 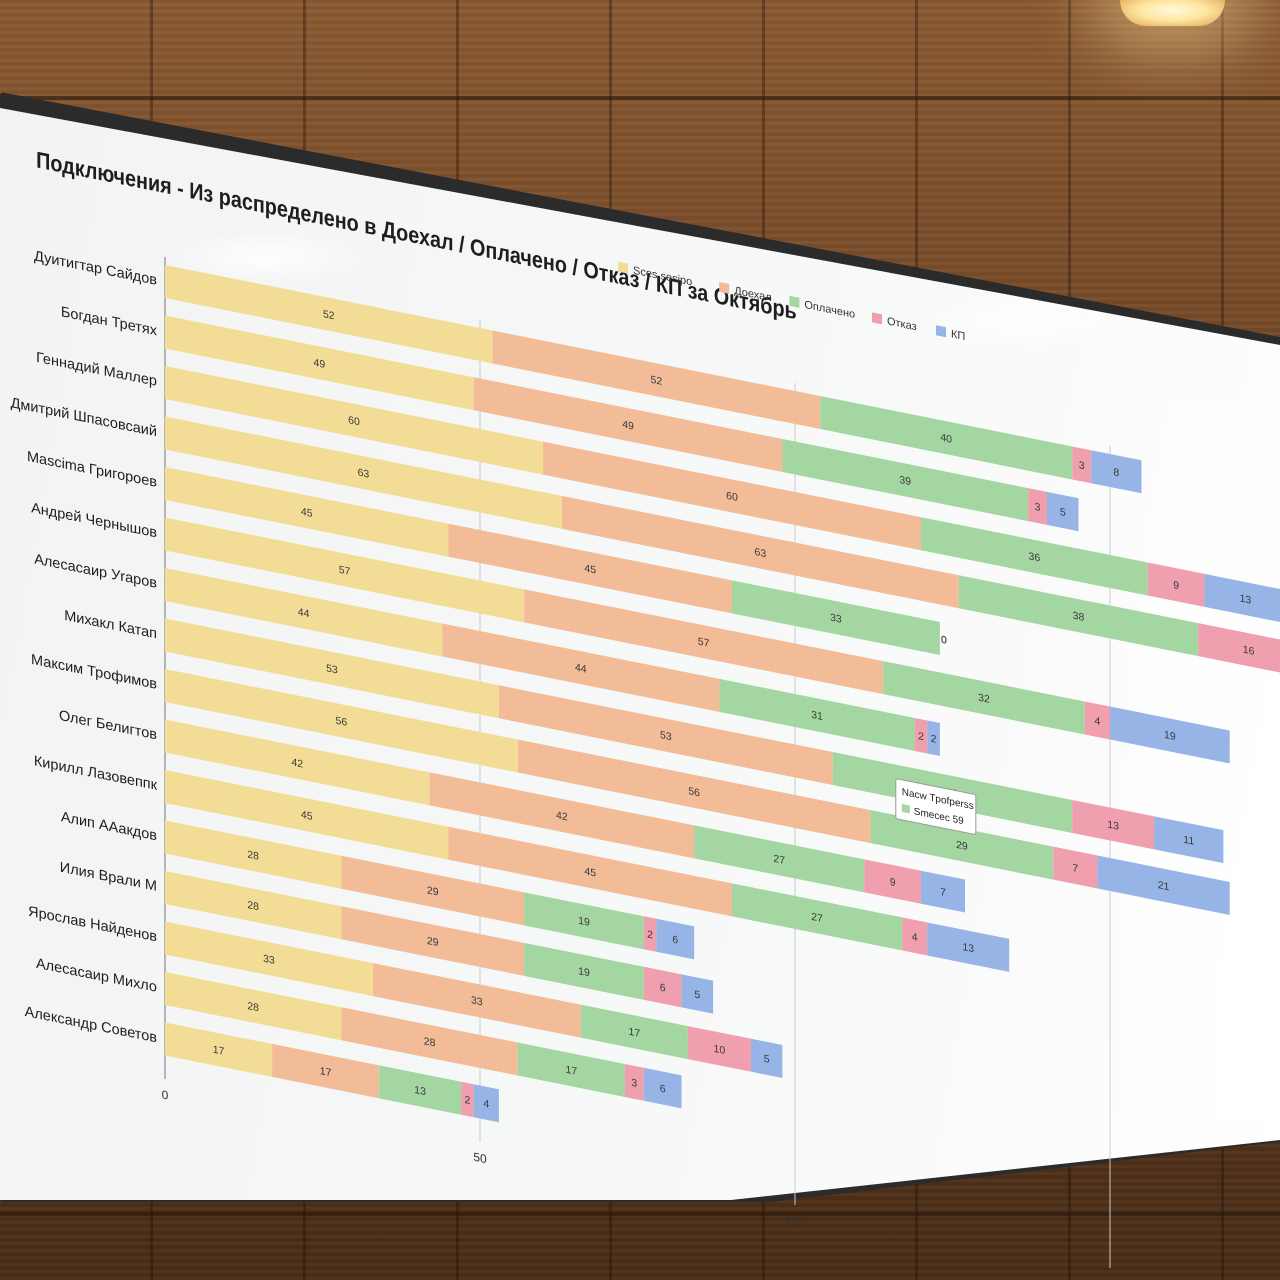 I want to click on bar-value-label: 57, so click(x=704, y=643).